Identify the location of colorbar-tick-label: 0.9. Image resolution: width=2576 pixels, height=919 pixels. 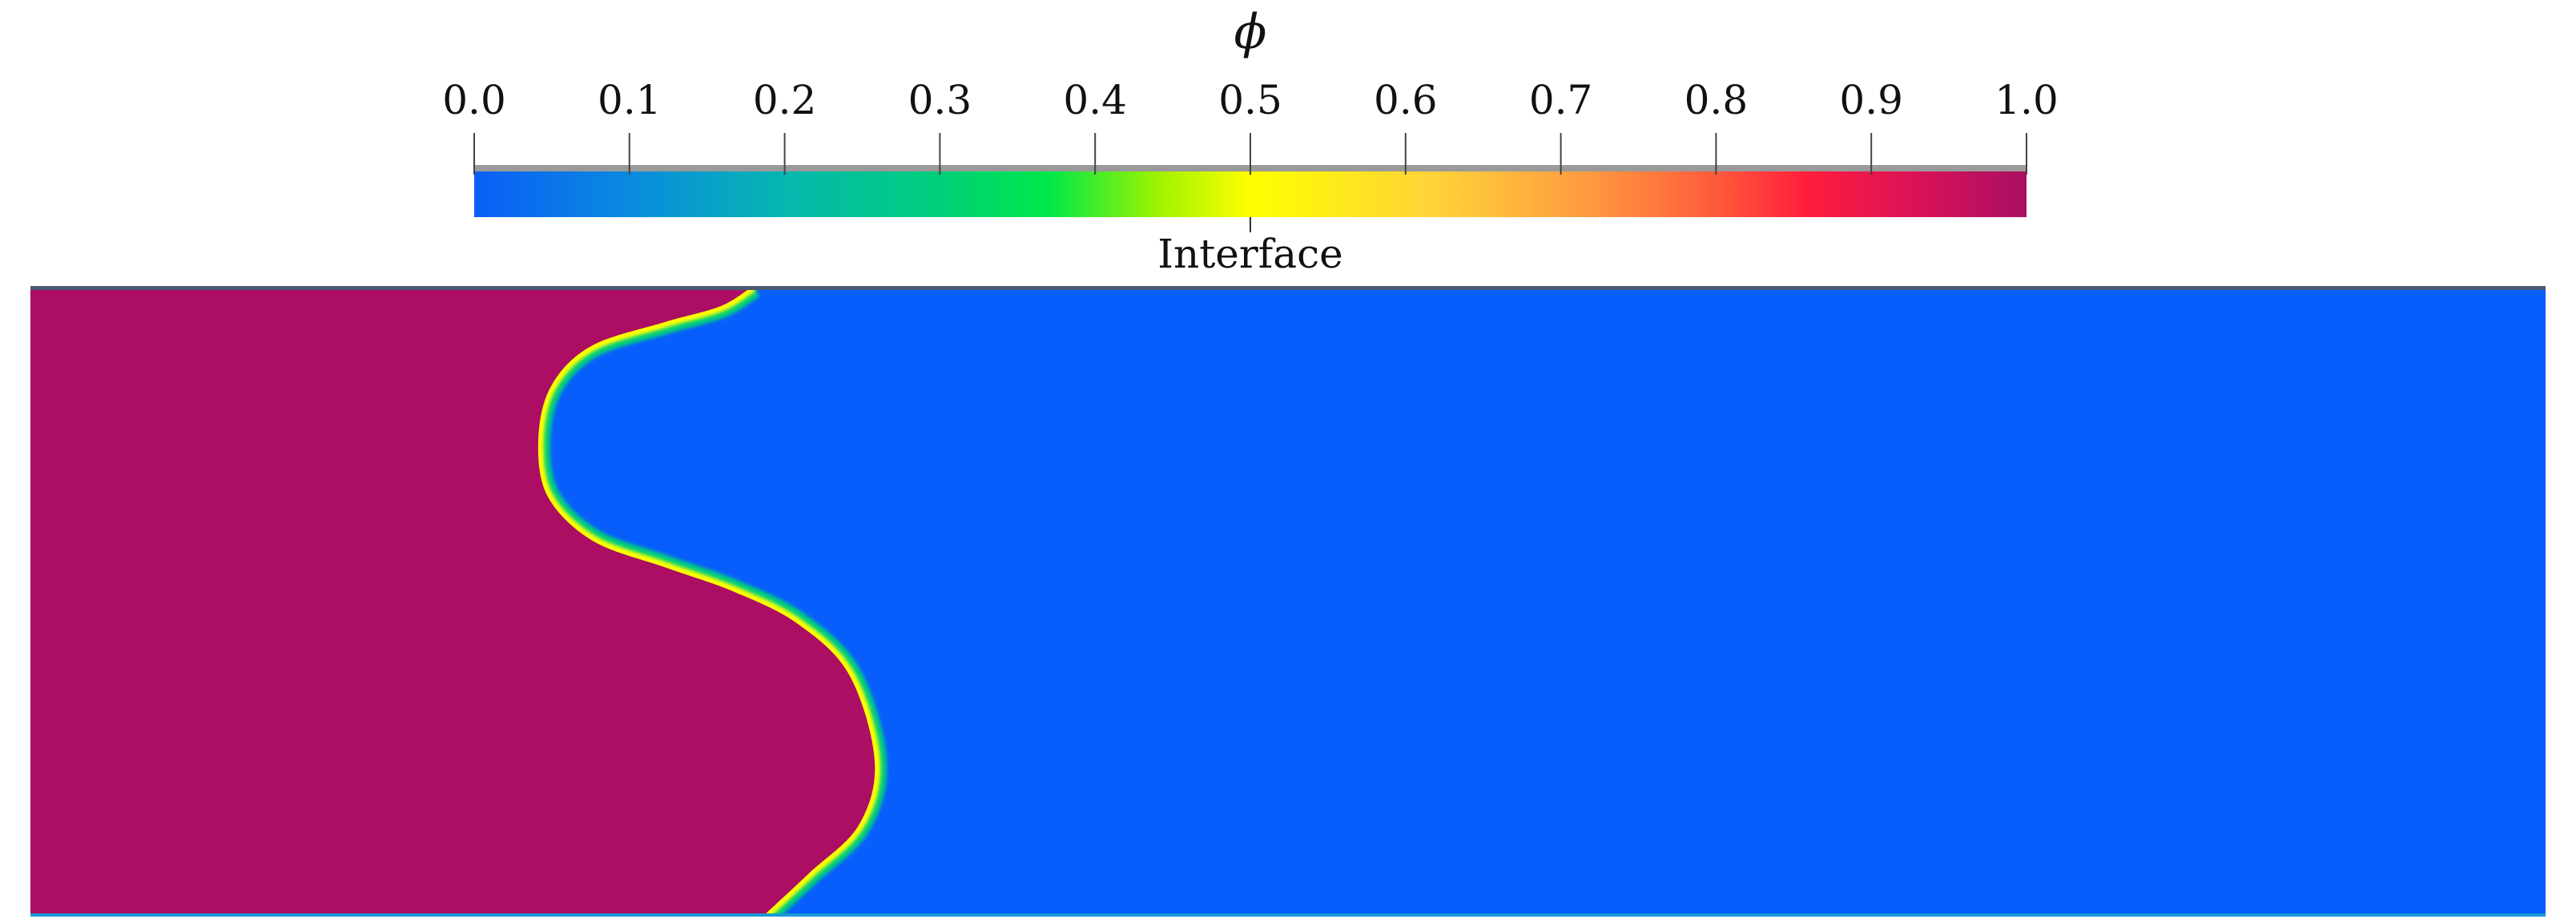
(1871, 100).